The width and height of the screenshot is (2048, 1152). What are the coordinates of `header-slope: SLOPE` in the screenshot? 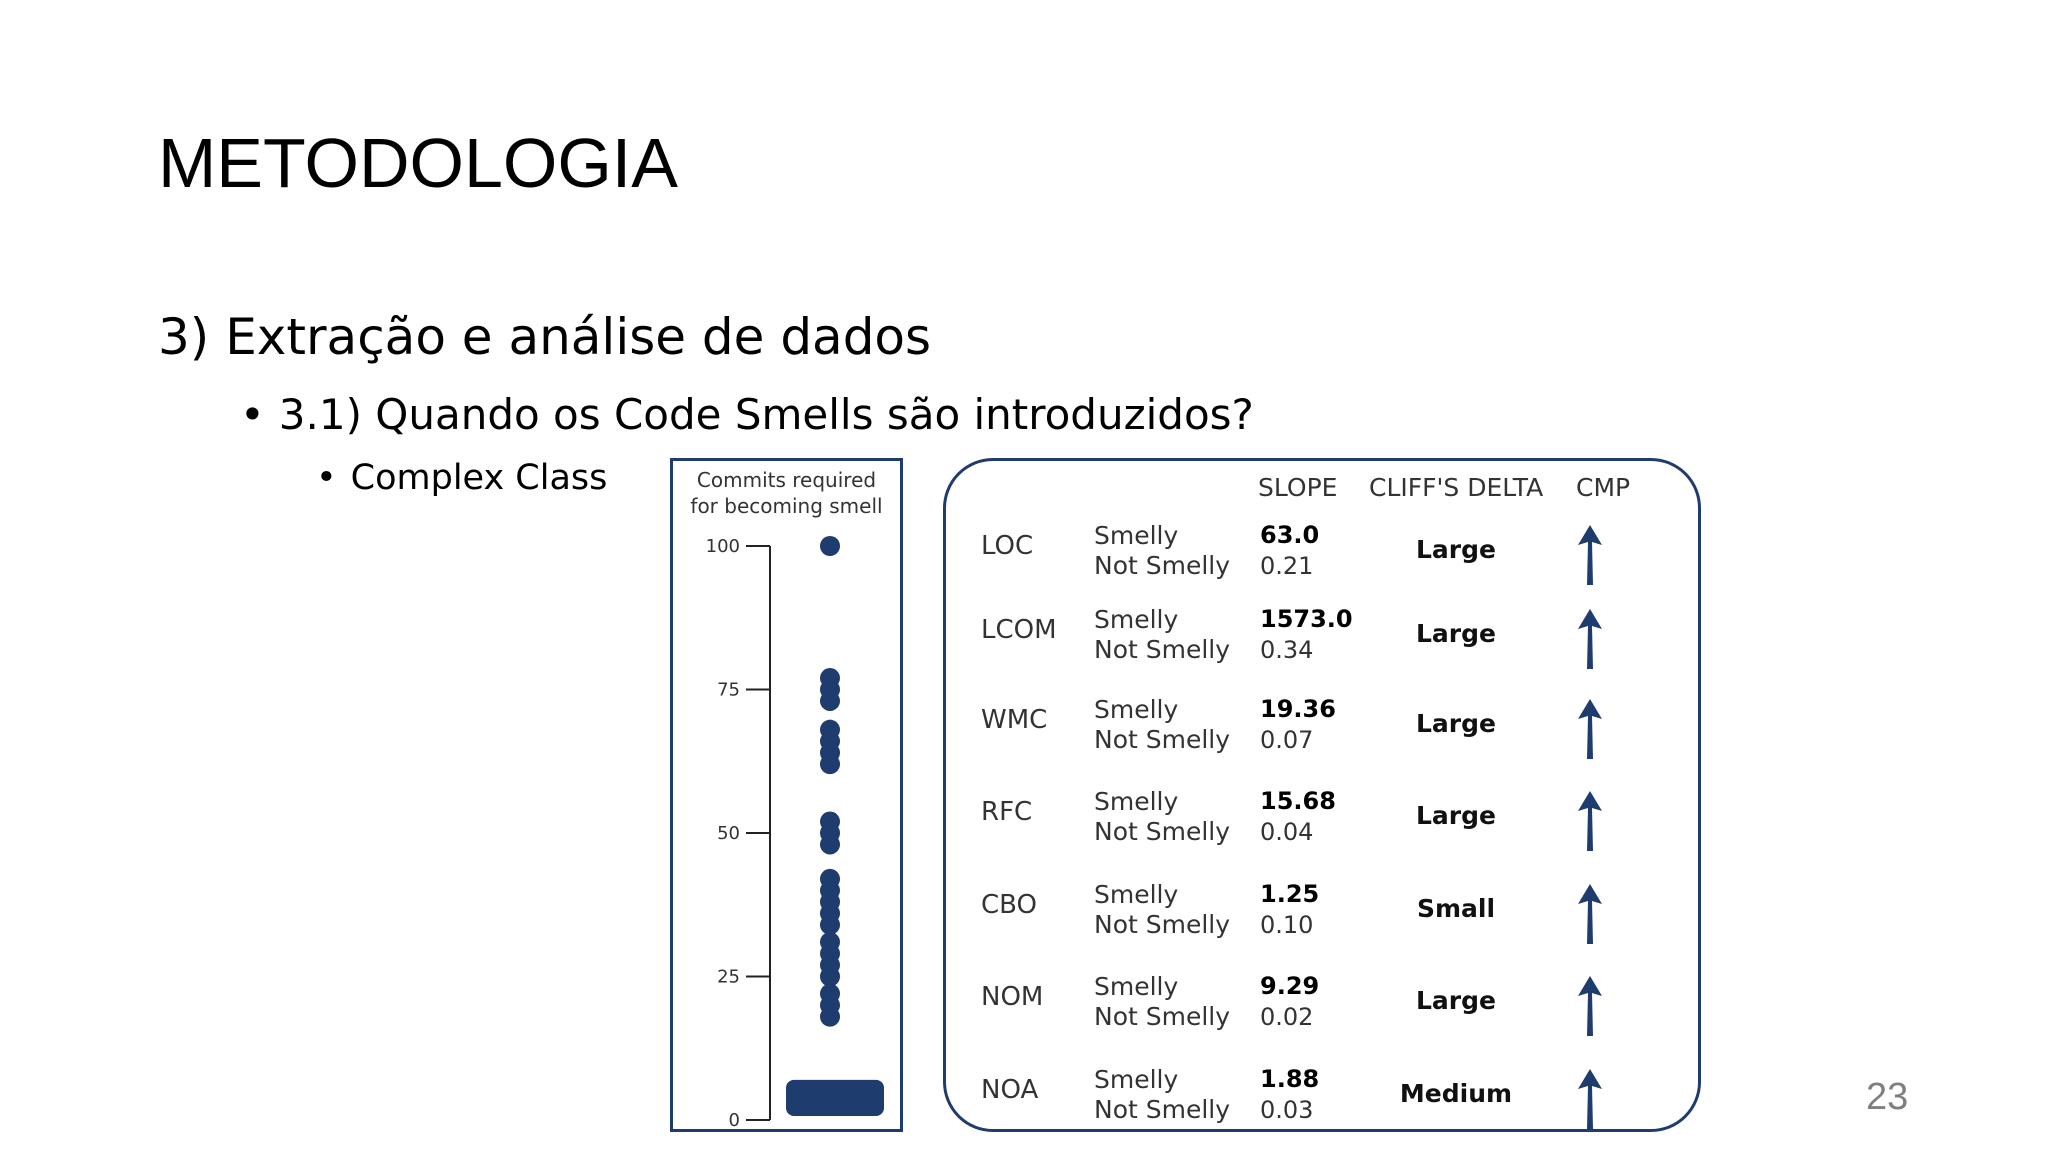 It's located at (1298, 487).